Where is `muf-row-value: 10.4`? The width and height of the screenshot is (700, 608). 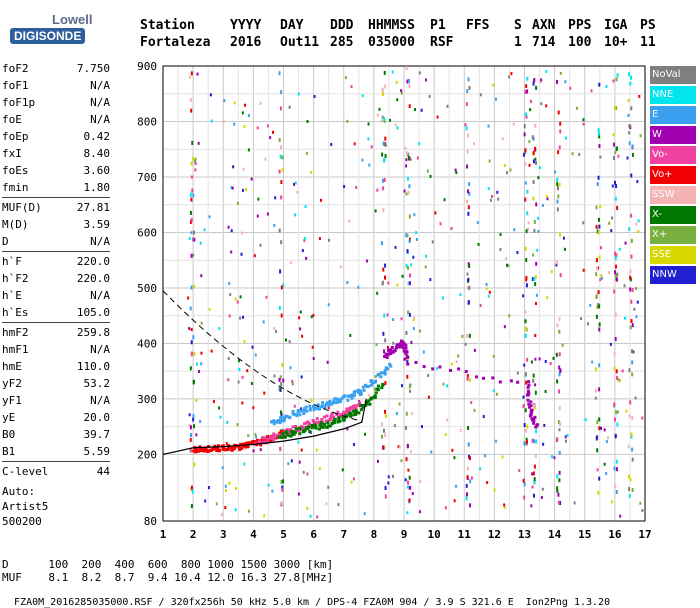
muf-row-value: 10.4 is located at coordinates (184, 577).